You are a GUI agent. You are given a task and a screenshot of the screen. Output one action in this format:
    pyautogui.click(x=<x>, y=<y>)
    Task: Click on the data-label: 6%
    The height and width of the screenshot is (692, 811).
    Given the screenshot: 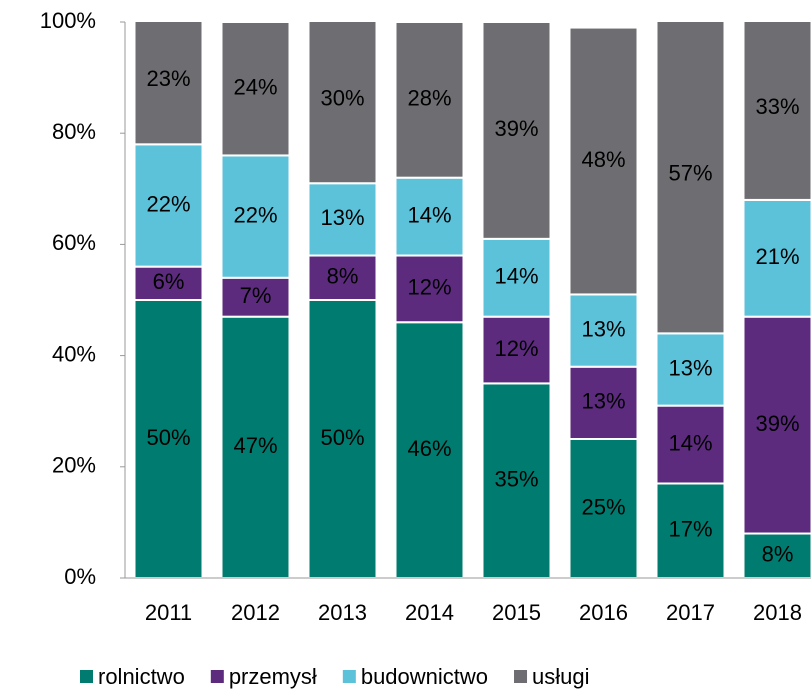 What is the action you would take?
    pyautogui.click(x=169, y=281)
    